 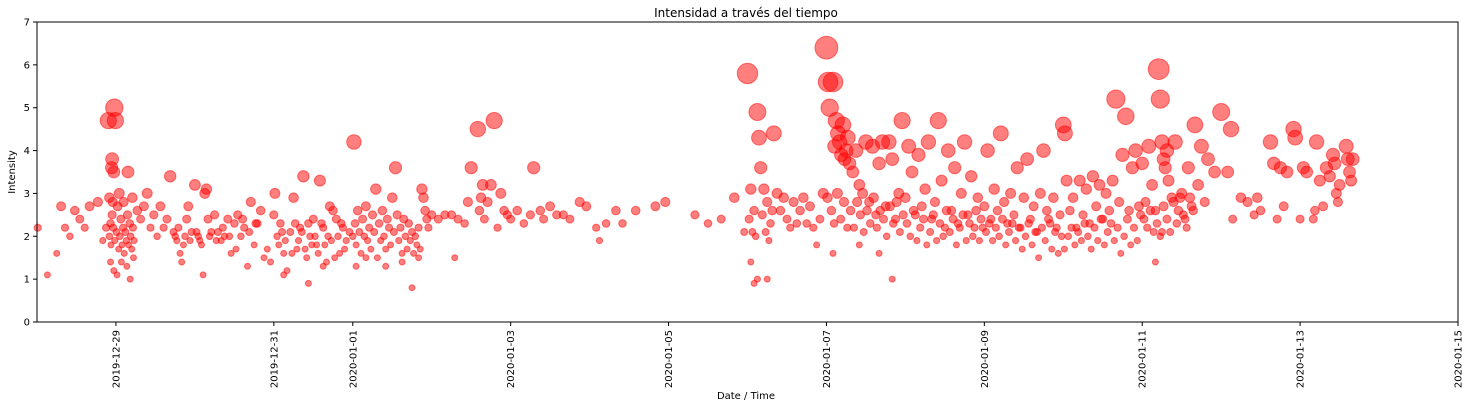 What do you see at coordinates (985, 359) in the screenshot?
I see `x-tick-label: 2020-01-09` at bounding box center [985, 359].